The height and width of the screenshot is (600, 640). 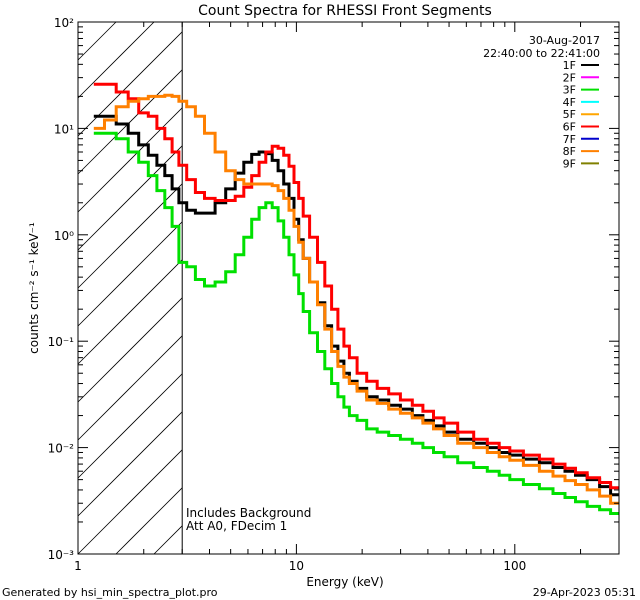 What do you see at coordinates (569, 151) in the screenshot?
I see `legend-label-8F: 8F` at bounding box center [569, 151].